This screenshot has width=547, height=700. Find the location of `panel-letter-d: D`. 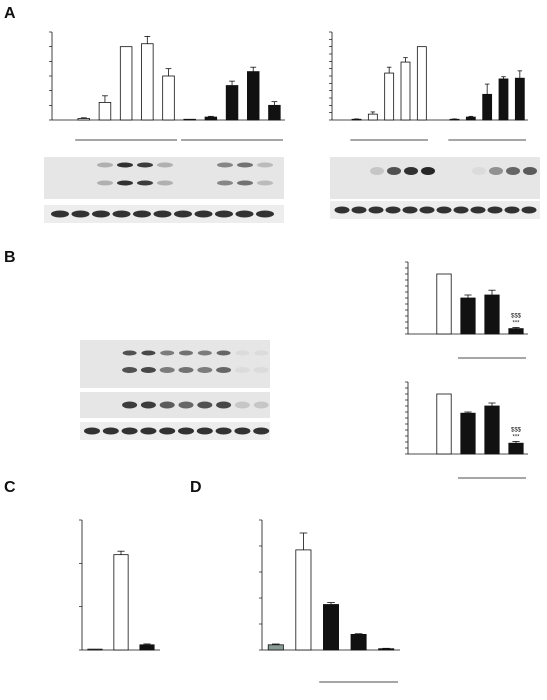

panel-letter-d: D is located at coordinates (196, 487).